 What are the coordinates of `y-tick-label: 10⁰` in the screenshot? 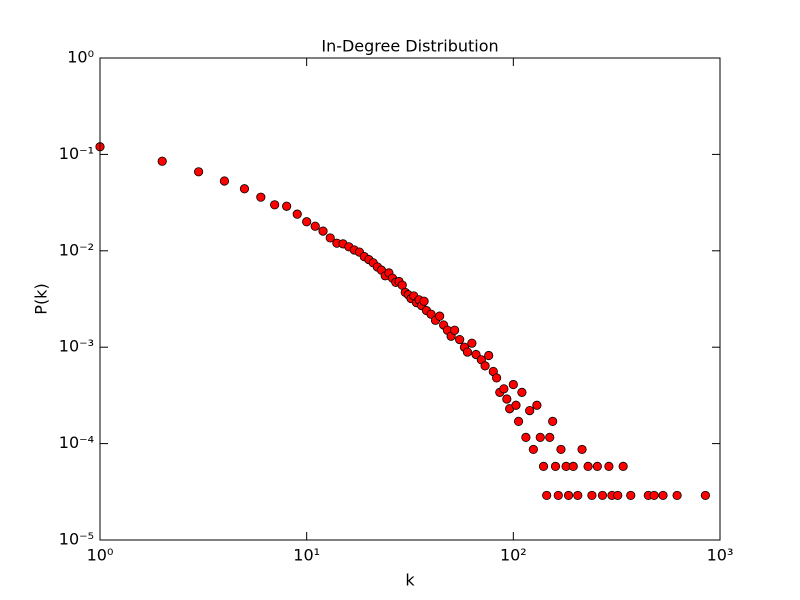 It's located at (80, 57).